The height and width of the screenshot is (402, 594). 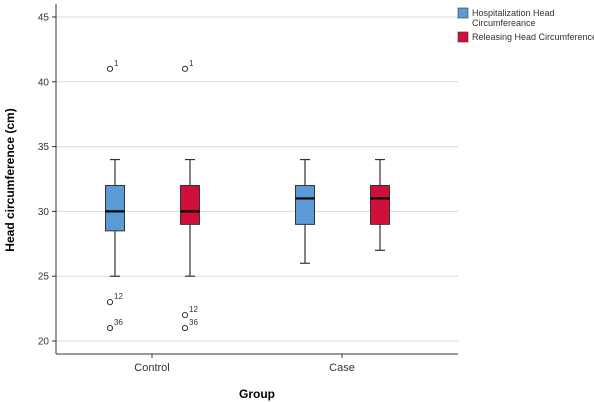 I want to click on box-series1-case, so click(x=305, y=211).